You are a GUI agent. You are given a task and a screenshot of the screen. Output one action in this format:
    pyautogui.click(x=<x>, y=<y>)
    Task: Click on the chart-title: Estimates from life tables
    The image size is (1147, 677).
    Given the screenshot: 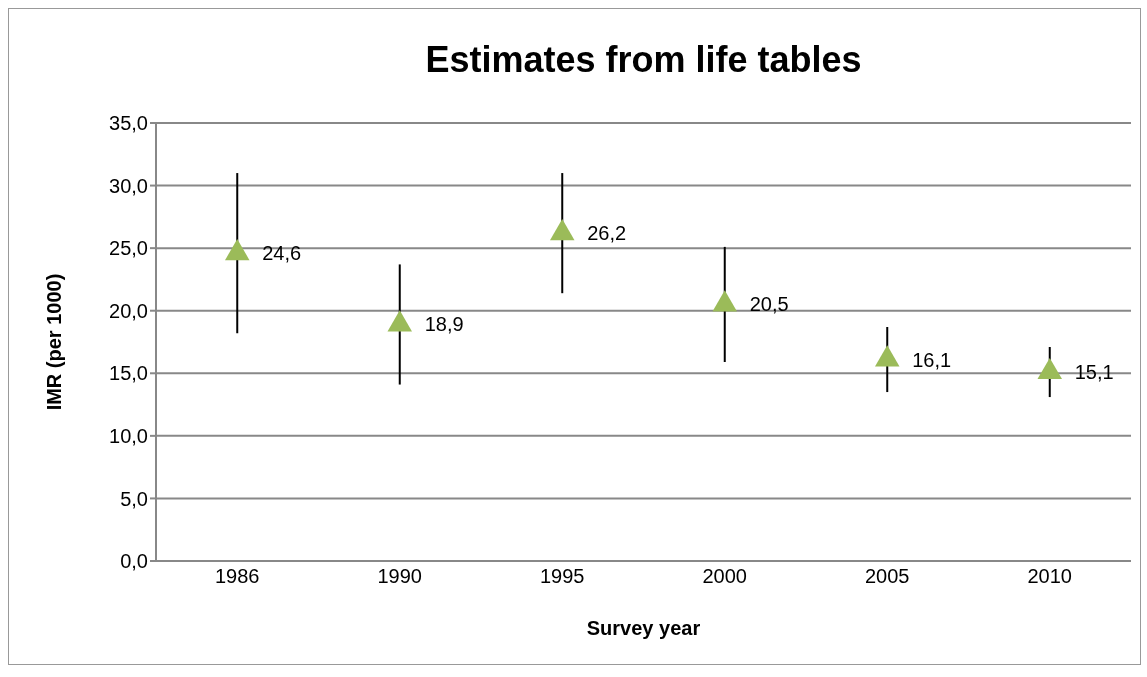 What is the action you would take?
    pyautogui.click(x=643, y=60)
    